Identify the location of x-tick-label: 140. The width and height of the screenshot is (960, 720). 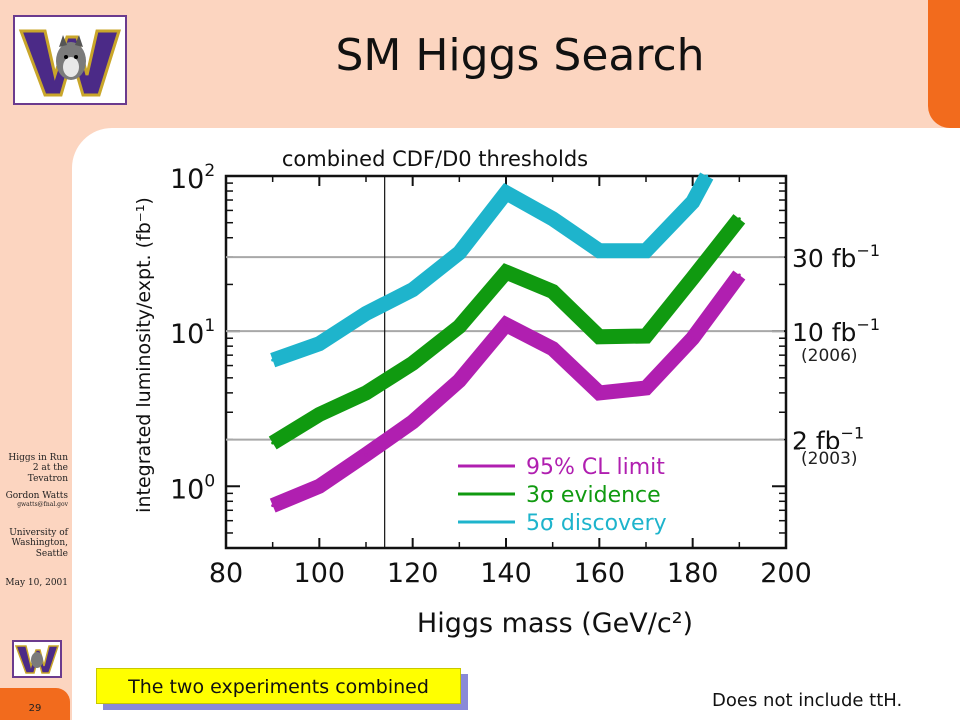
(506, 573).